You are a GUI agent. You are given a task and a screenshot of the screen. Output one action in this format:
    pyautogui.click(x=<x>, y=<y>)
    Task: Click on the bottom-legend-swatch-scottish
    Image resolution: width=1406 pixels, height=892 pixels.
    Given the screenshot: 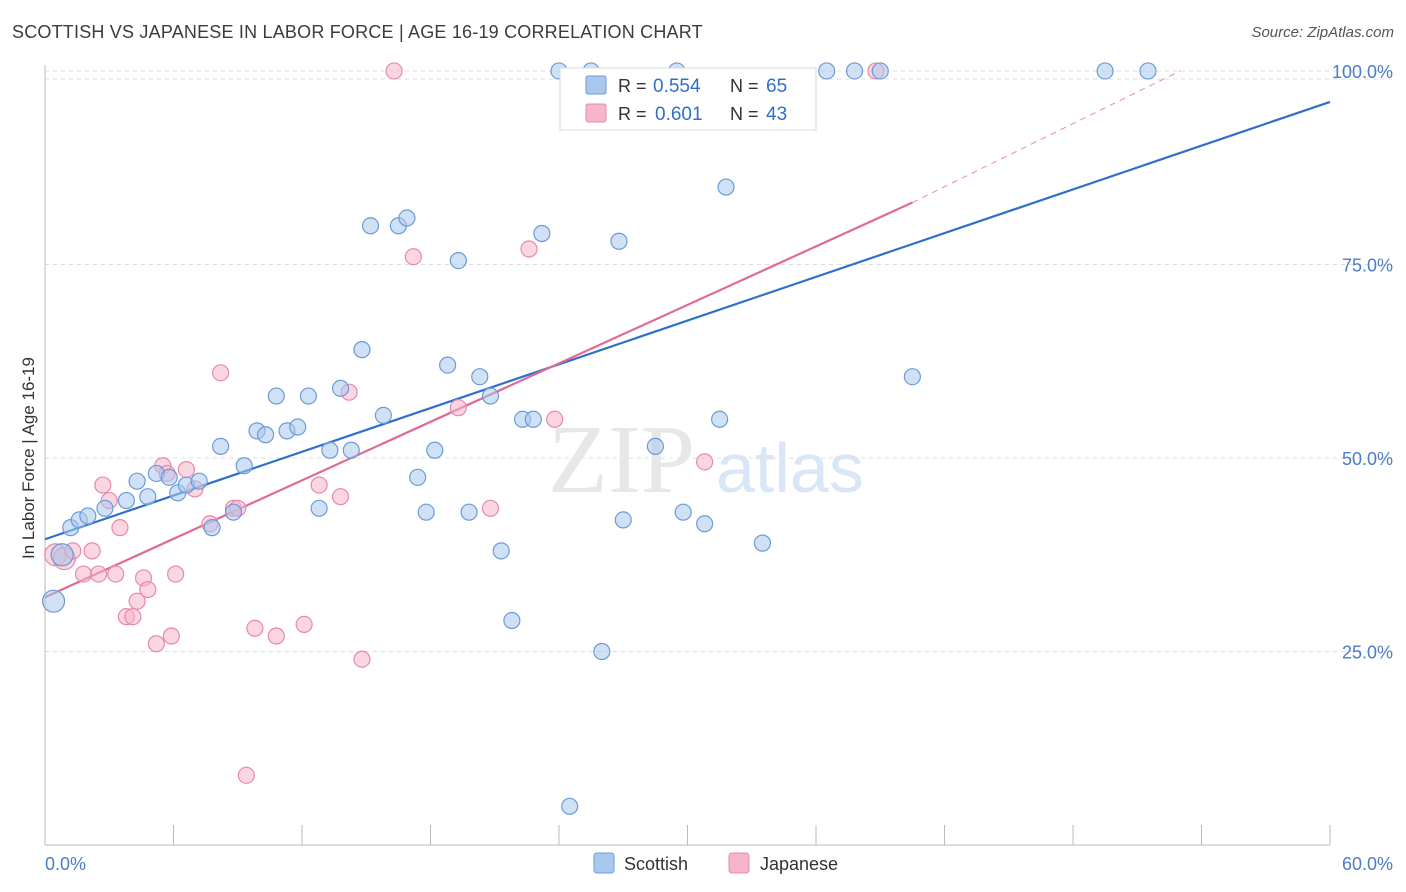 What is the action you would take?
    pyautogui.click(x=604, y=863)
    